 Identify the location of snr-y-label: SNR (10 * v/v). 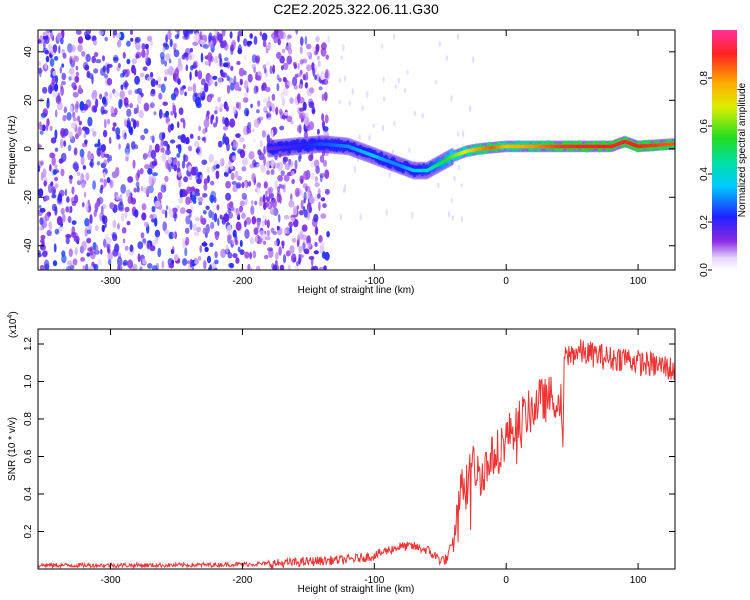
(12, 449).